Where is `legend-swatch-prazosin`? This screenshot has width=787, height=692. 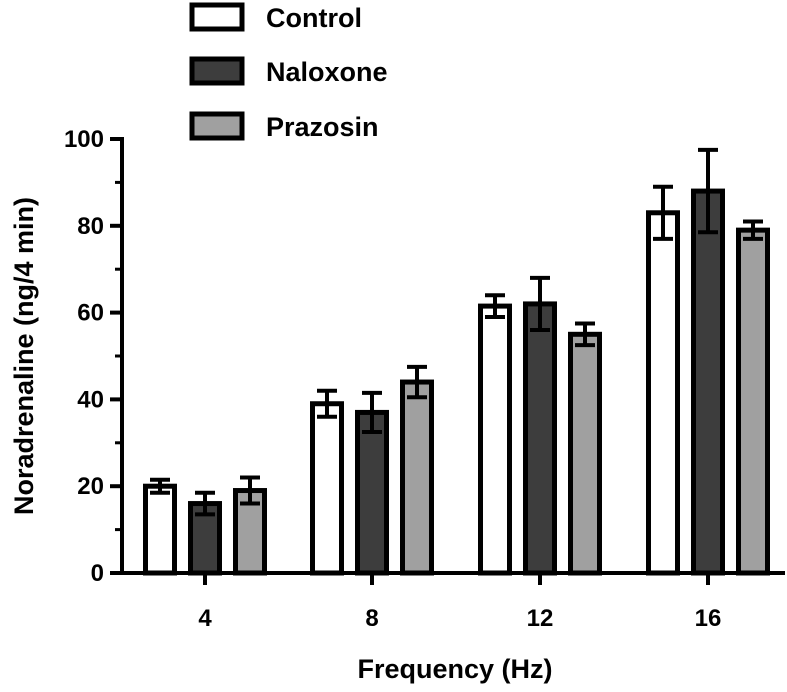
legend-swatch-prazosin is located at coordinates (217, 126).